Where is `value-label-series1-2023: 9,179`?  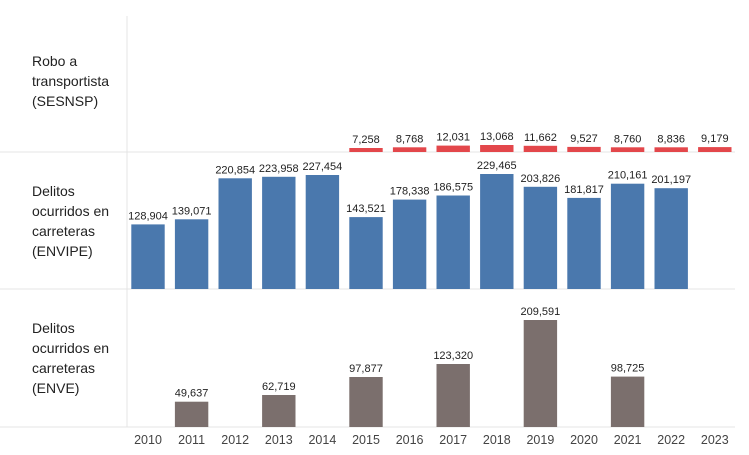 value-label-series1-2023: 9,179 is located at coordinates (715, 139).